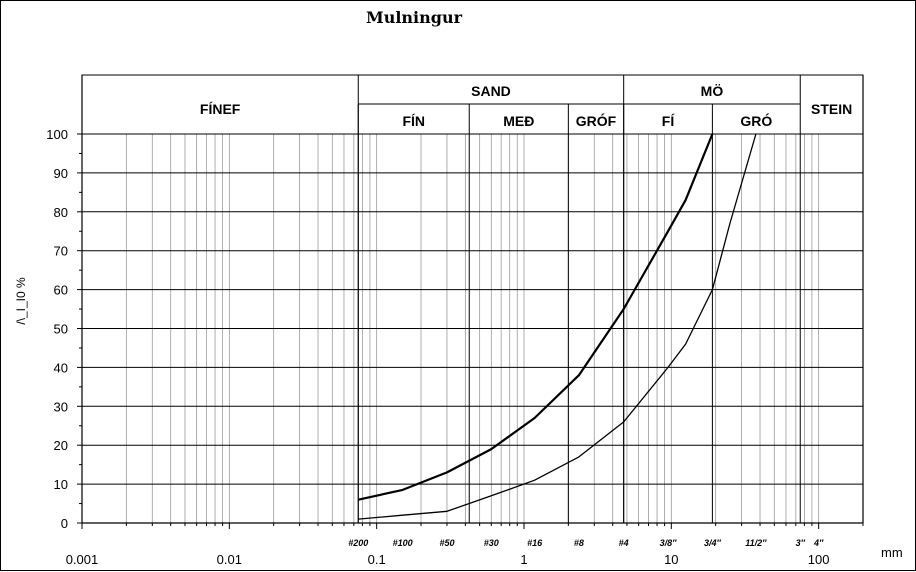  What do you see at coordinates (61, 173) in the screenshot?
I see `y-tick-label: 90` at bounding box center [61, 173].